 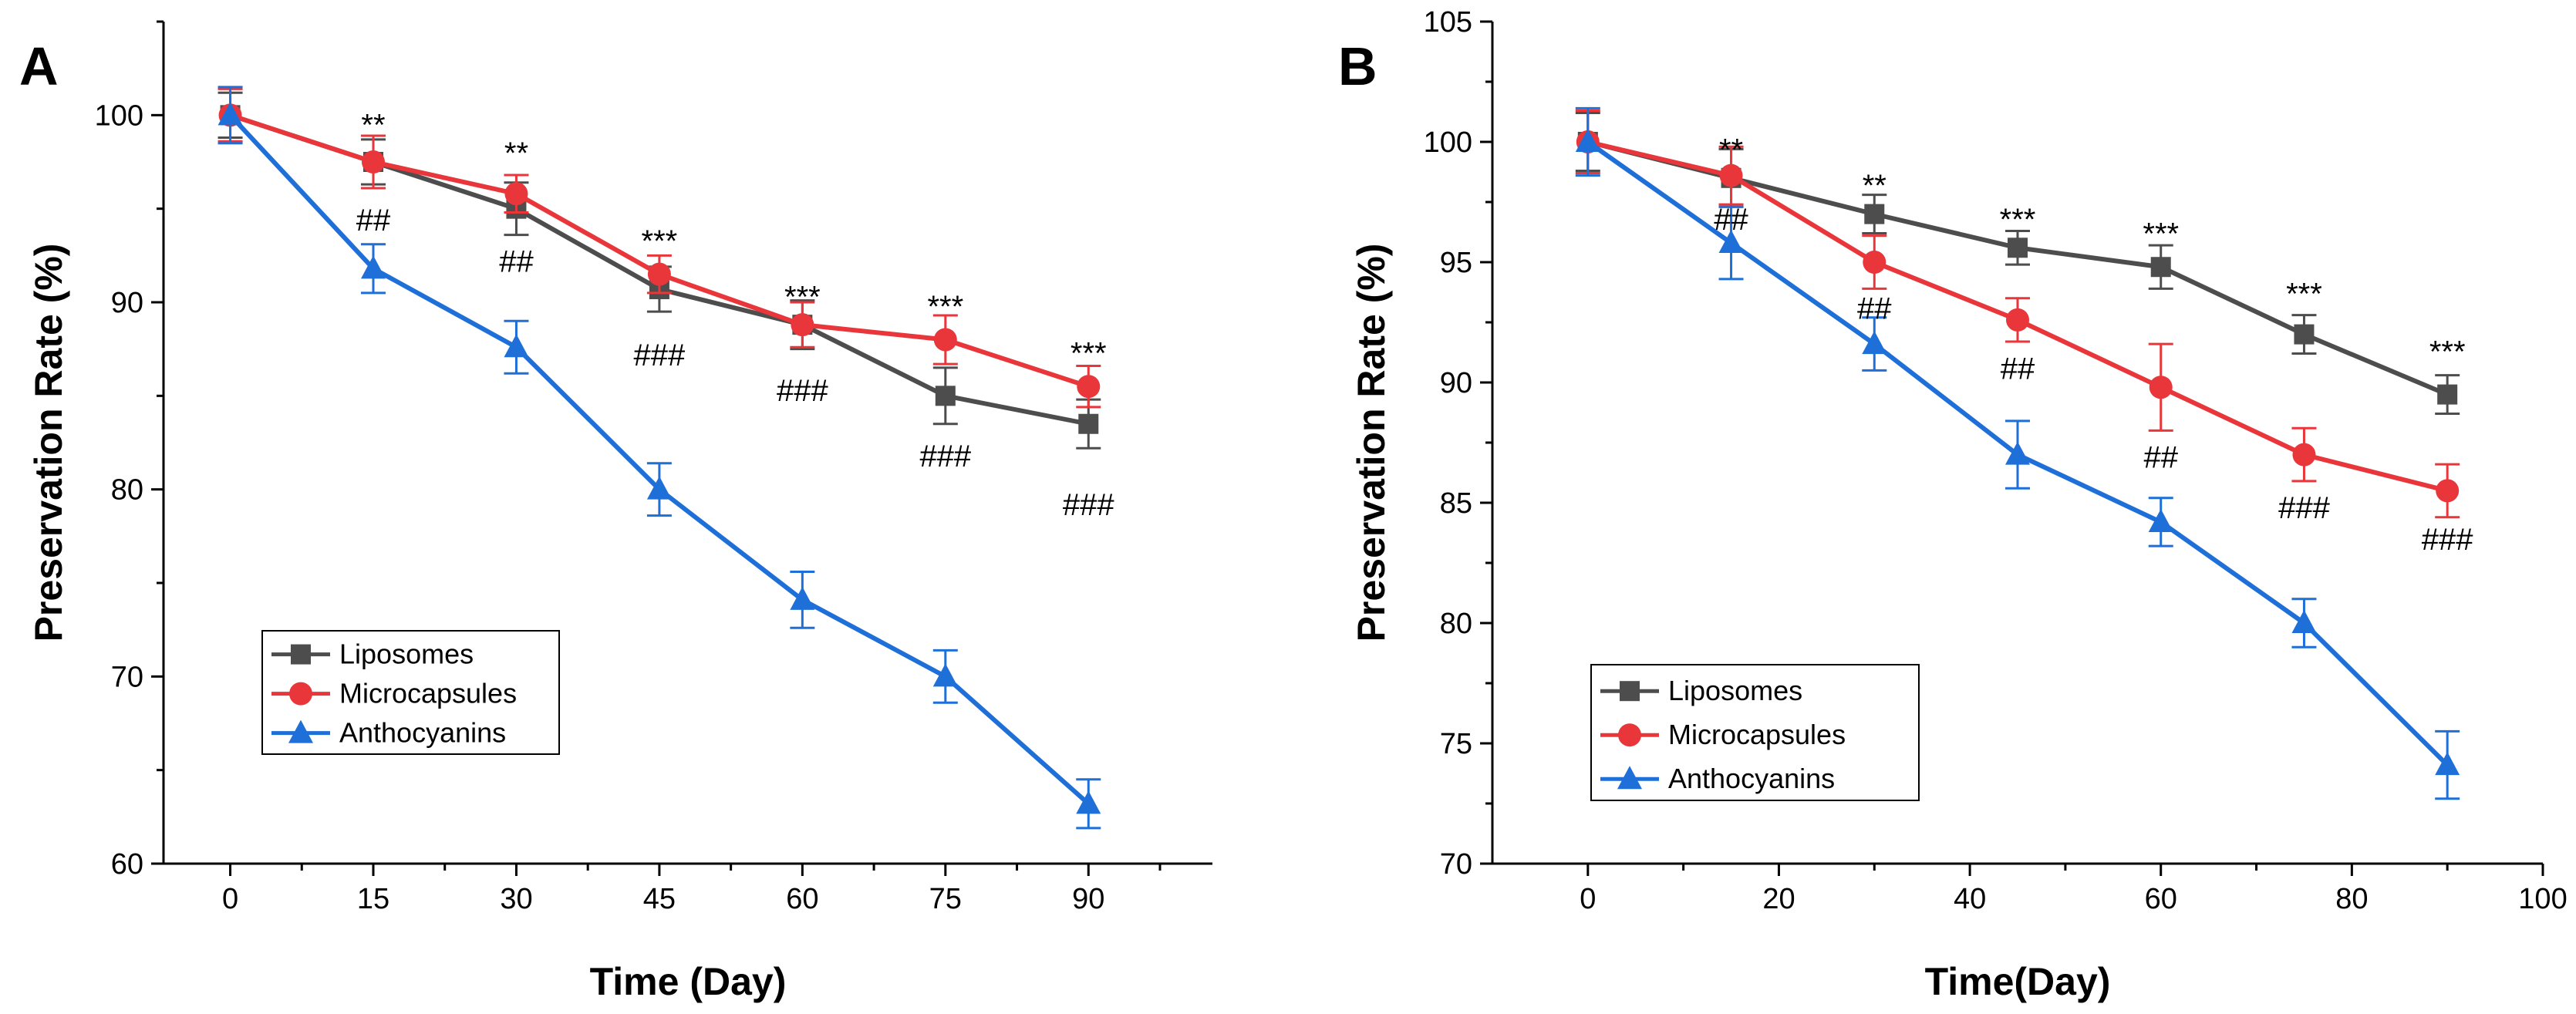 I want to click on series-microcapsules, so click(x=659, y=248).